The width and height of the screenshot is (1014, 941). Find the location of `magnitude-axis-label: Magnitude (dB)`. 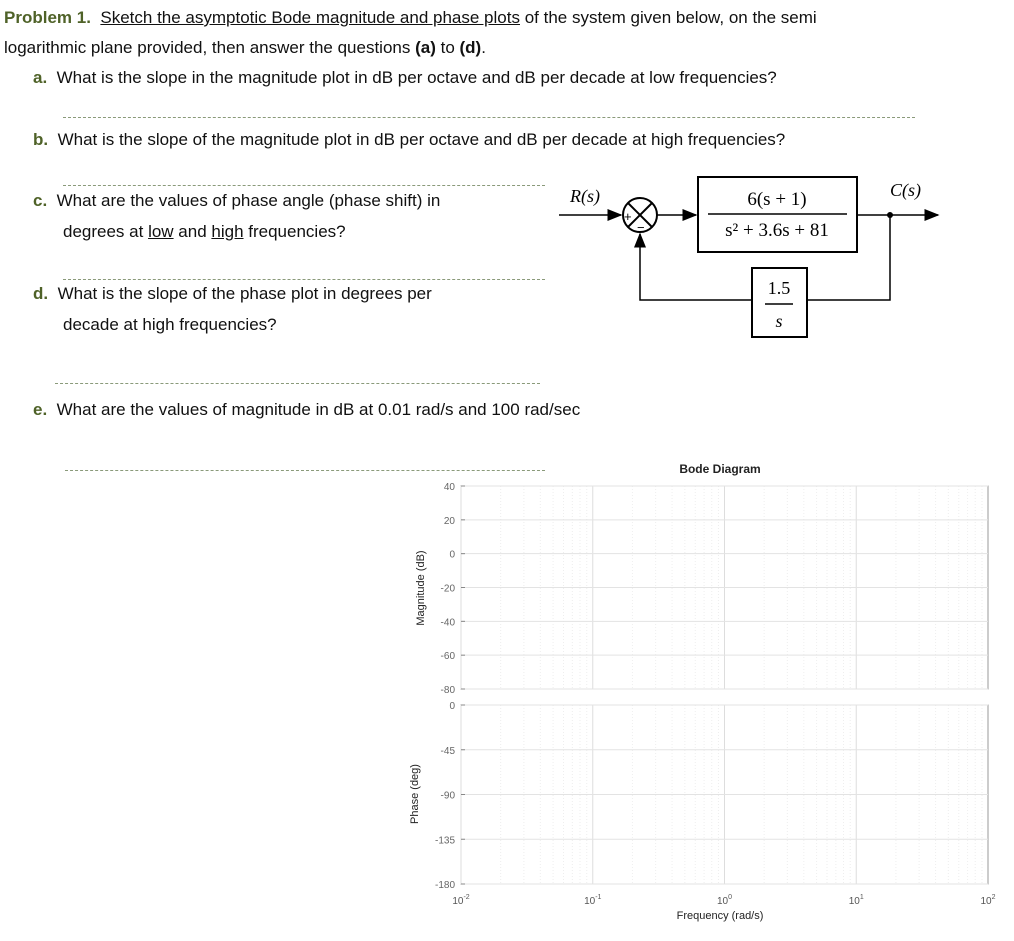

magnitude-axis-label: Magnitude (dB) is located at coordinates (421, 587).